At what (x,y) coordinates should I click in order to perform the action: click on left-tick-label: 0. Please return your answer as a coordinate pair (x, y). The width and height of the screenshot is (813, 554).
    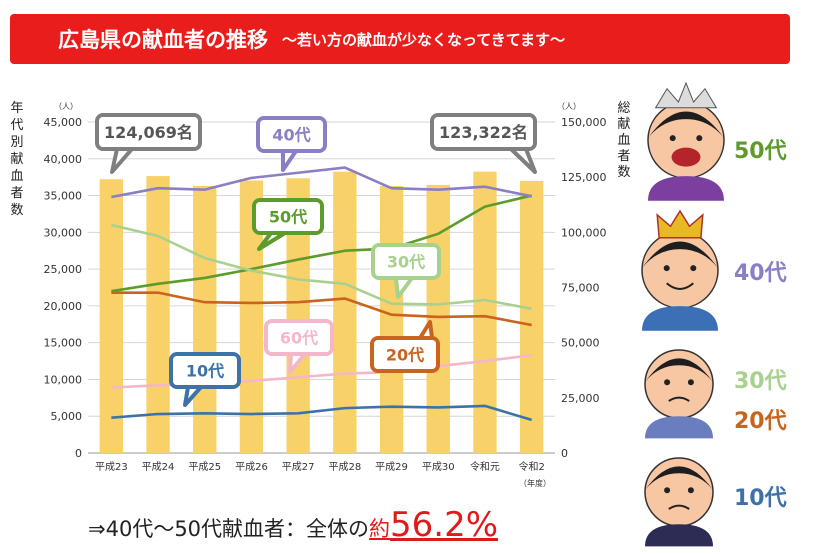
    Looking at the image, I should click on (78, 453).